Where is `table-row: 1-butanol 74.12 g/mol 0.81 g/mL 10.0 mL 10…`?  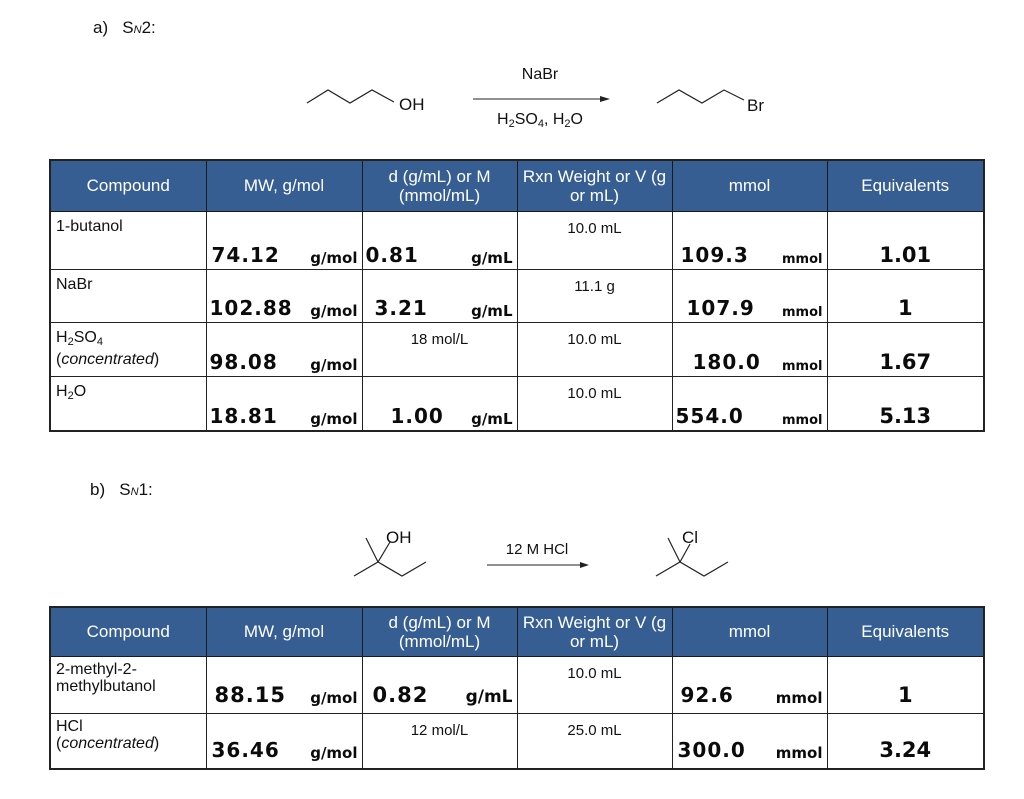 table-row: 1-butanol 74.12 g/mol 0.81 g/mL 10.0 mL 10… is located at coordinates (517, 240).